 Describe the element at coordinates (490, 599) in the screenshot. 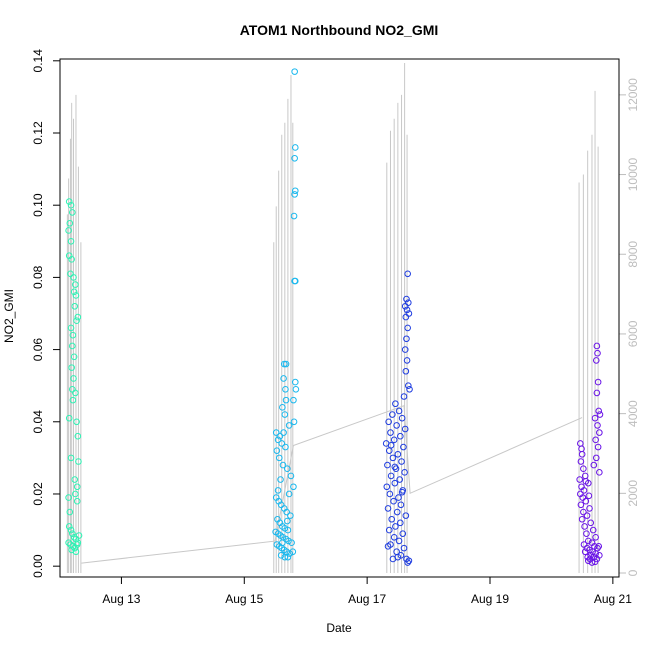

I see `x-tick-label: Aug 19` at that location.